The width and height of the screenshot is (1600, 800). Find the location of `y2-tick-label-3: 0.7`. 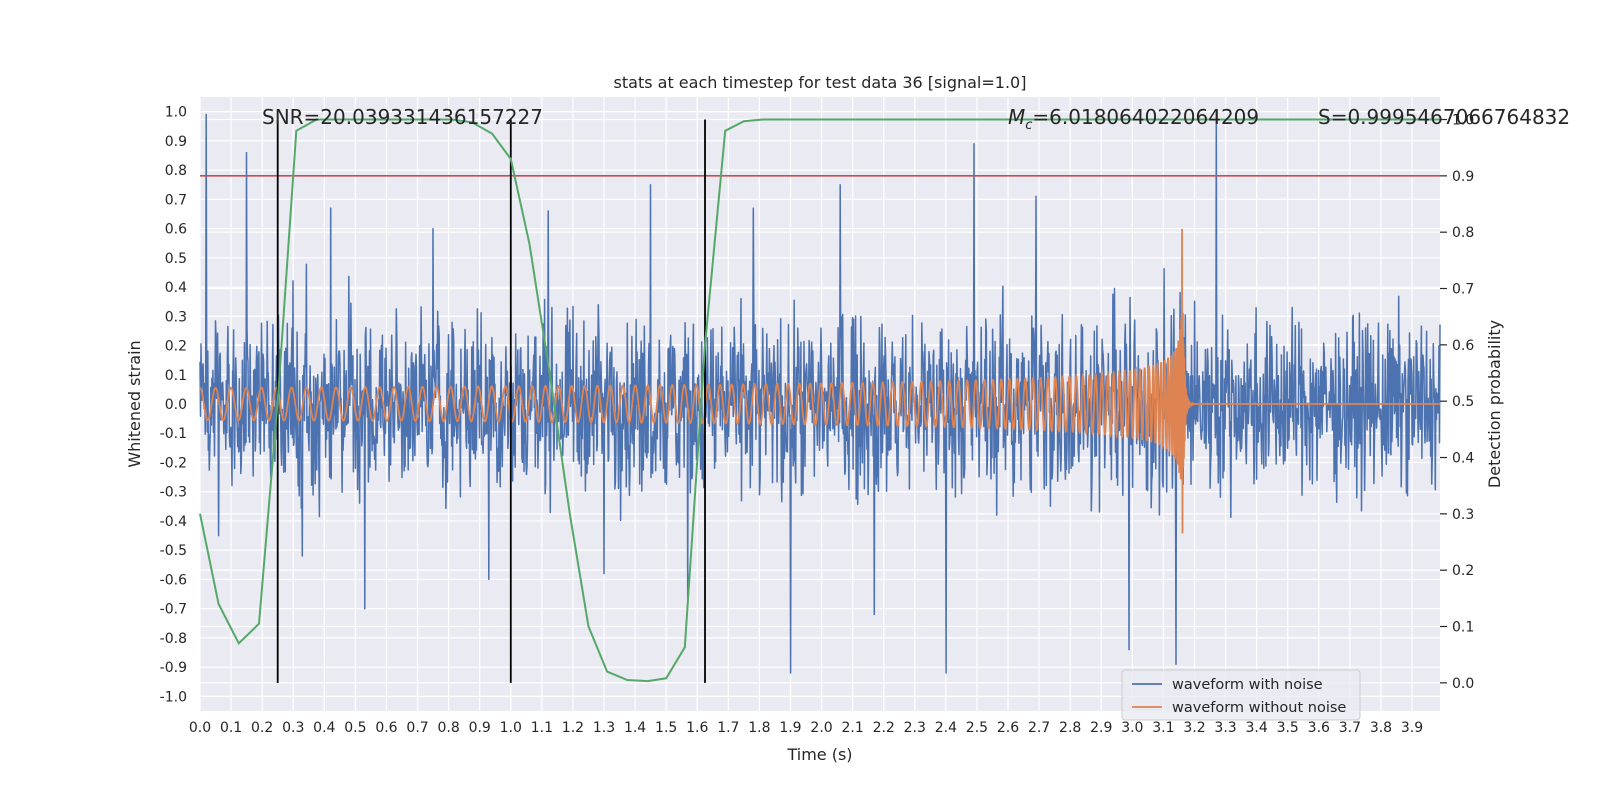

y2-tick-label-3: 0.7 is located at coordinates (1463, 290).